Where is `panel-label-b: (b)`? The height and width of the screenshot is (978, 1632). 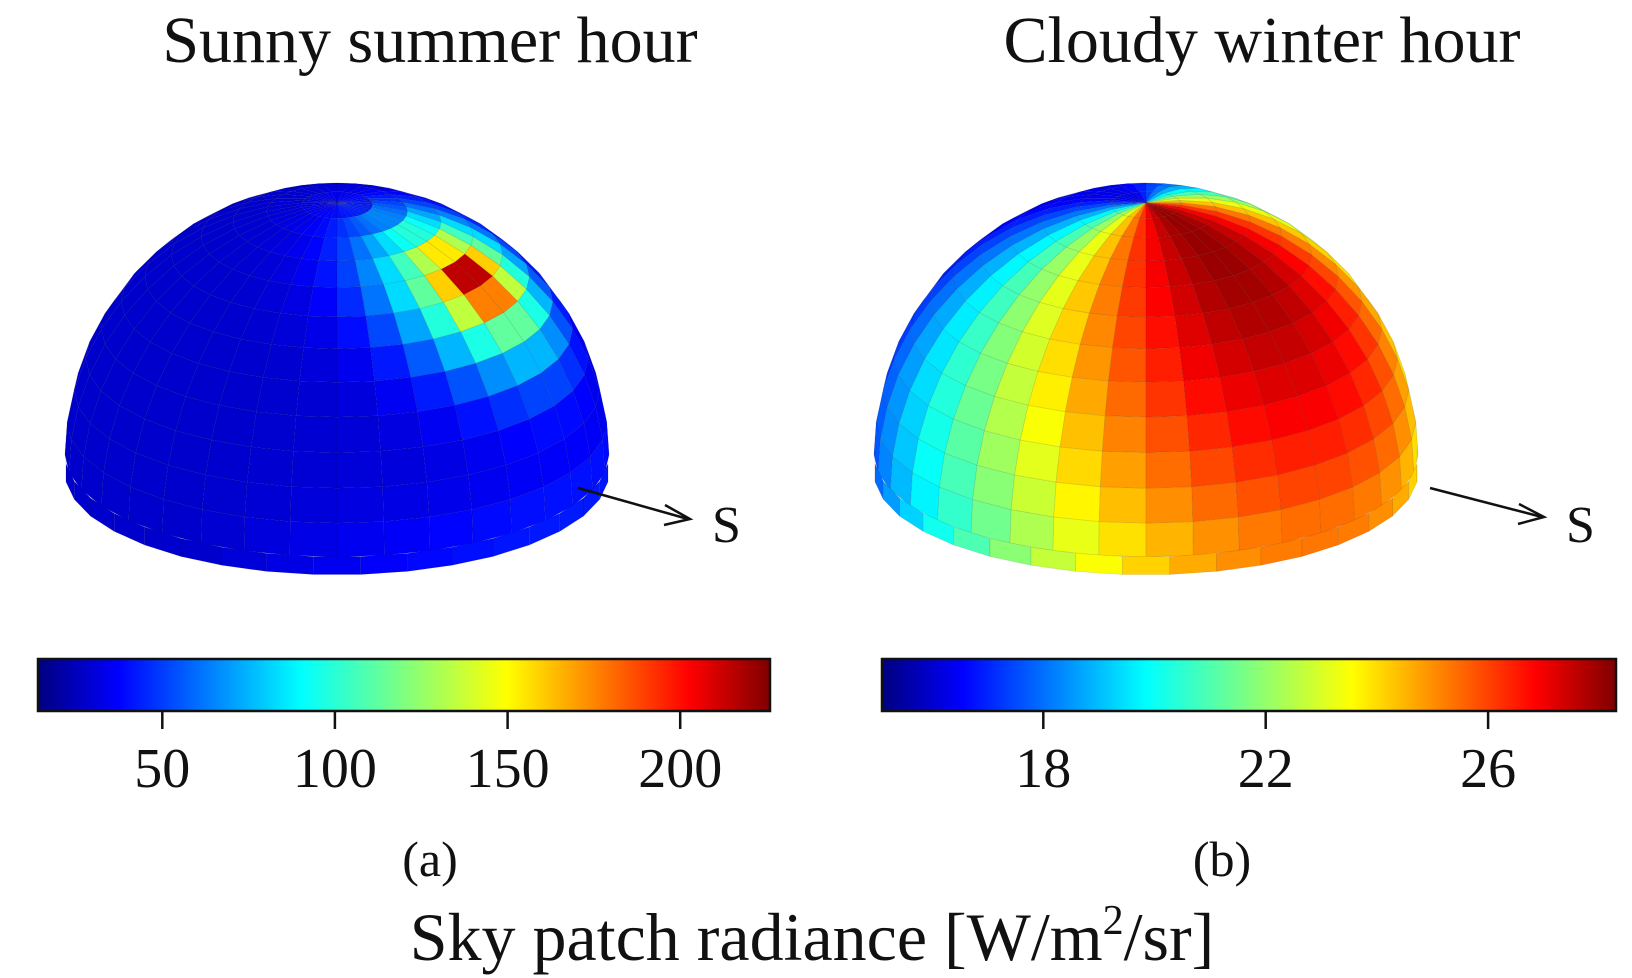 panel-label-b: (b) is located at coordinates (1222, 859).